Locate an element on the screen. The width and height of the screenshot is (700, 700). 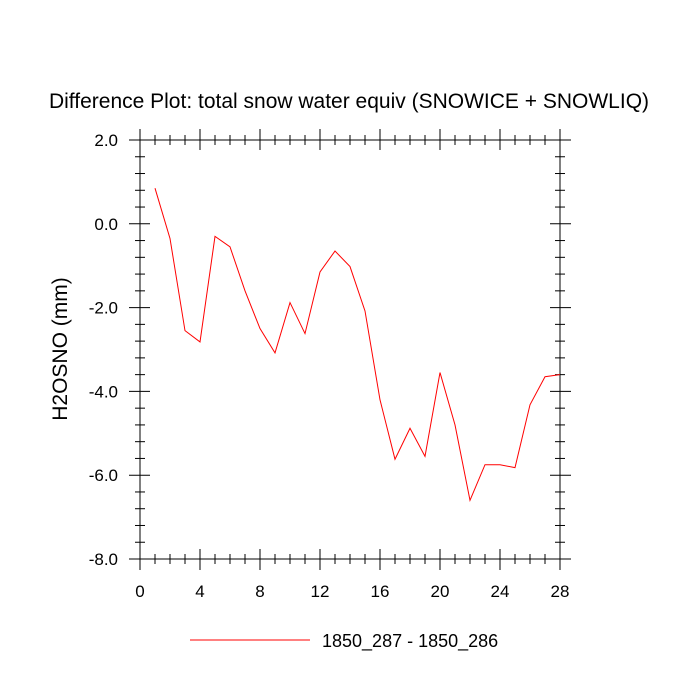
x-tick-label: 8 is located at coordinates (259, 591).